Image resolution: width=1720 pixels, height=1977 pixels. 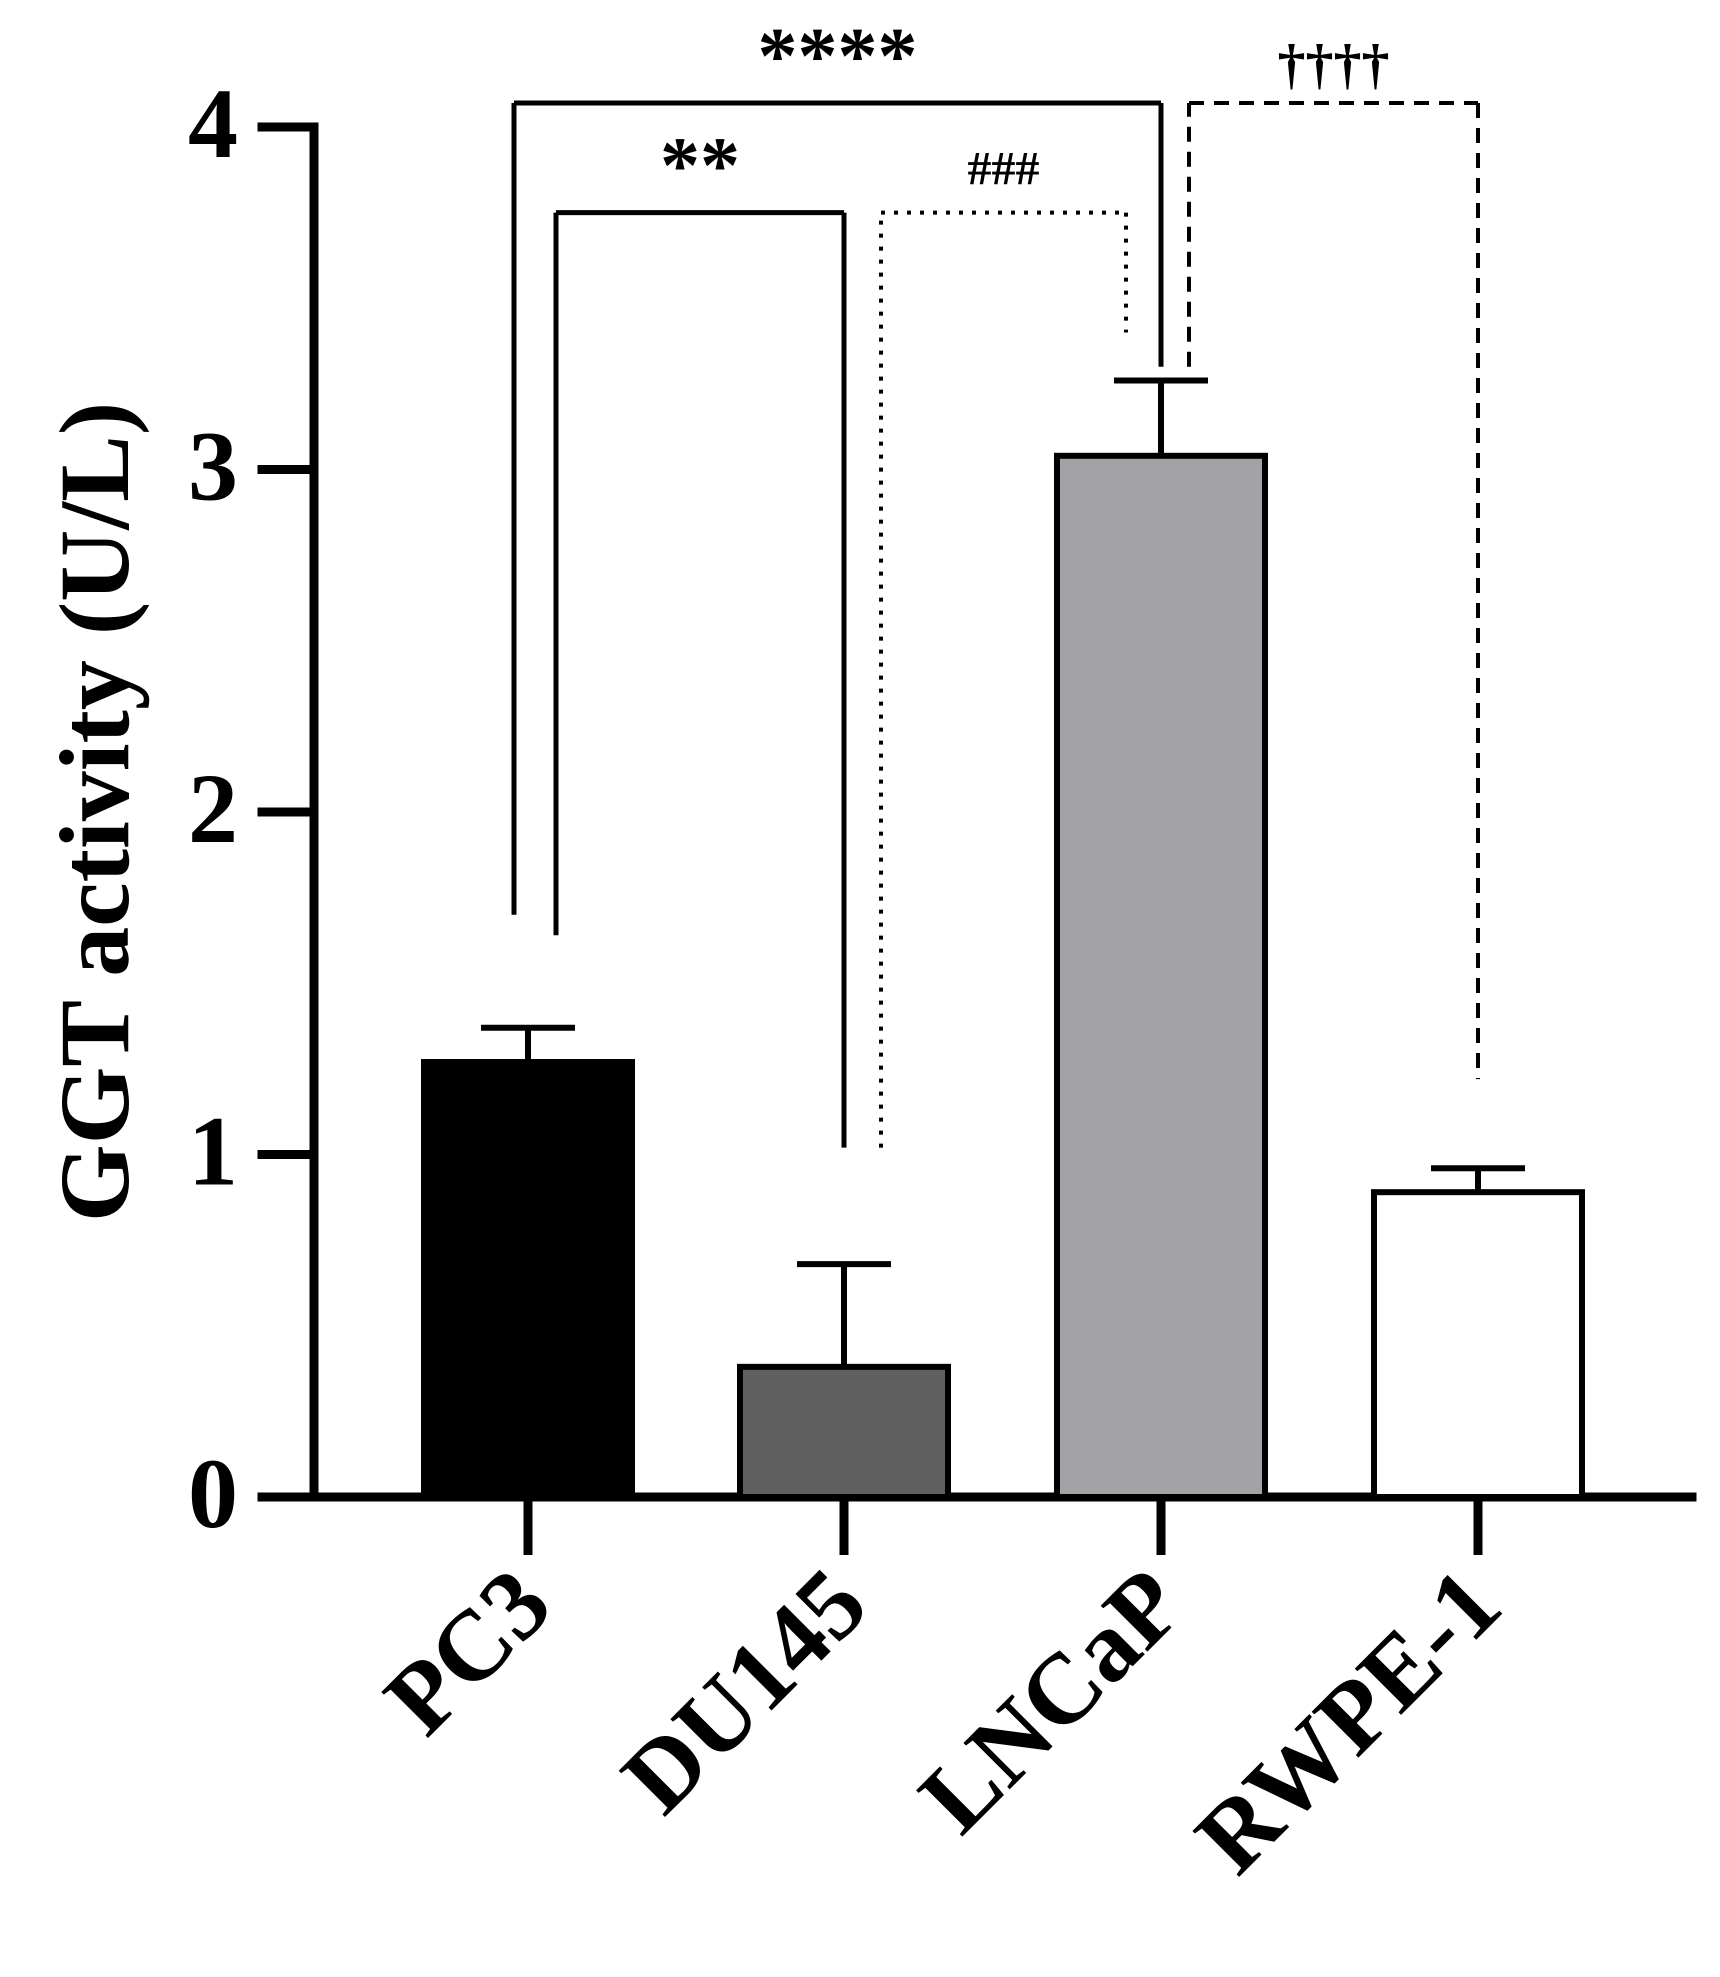 I want to click on comparison-label-1: **, so click(x=700, y=167).